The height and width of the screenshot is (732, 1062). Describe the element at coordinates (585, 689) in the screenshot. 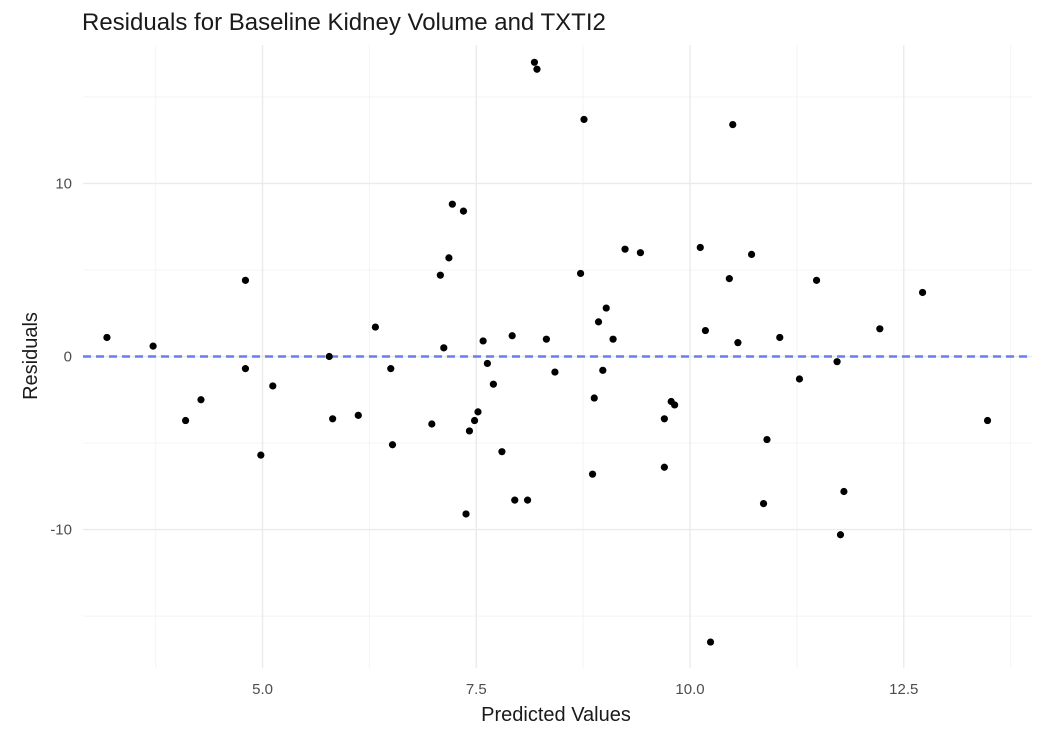

I see `x-axis-tick-labels: 5.0 7.5 10.0 12.5` at that location.